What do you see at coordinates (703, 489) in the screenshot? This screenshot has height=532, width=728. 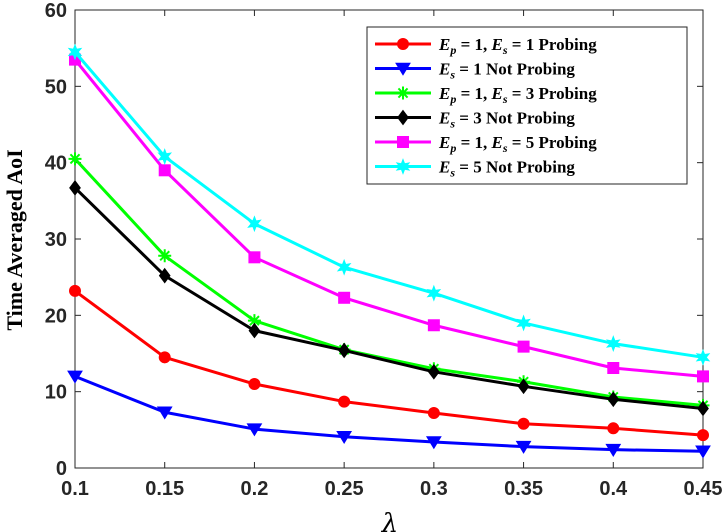 I see `x-tick-label: 0.45` at bounding box center [703, 489].